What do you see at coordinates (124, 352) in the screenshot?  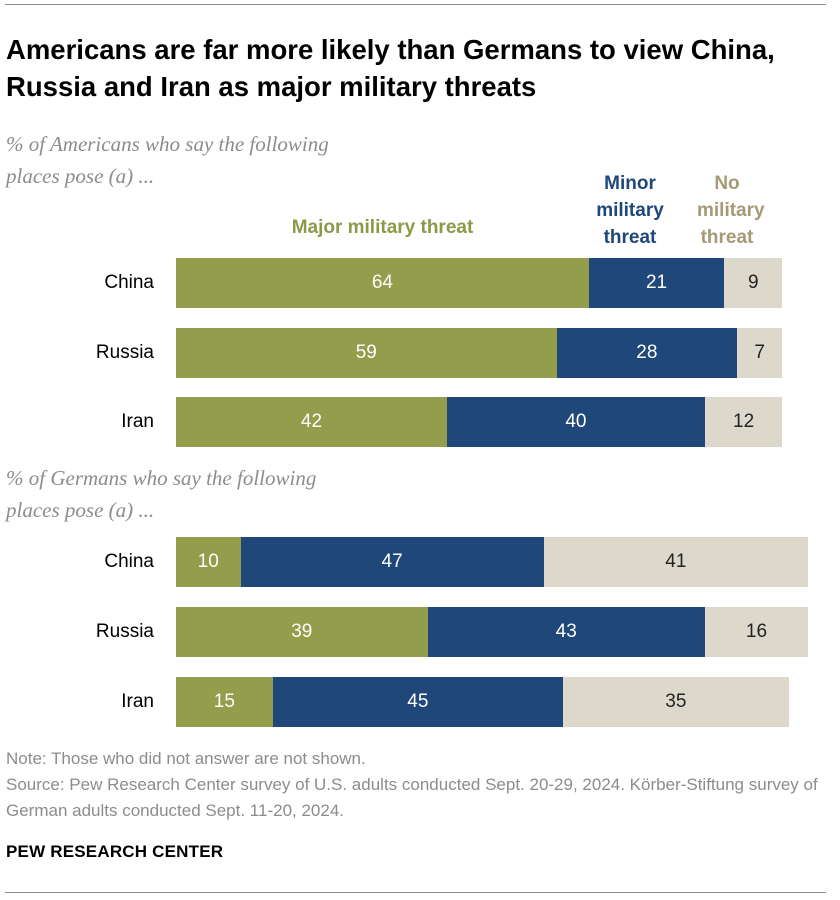 I see `row-label-us-russia: Russia` at bounding box center [124, 352].